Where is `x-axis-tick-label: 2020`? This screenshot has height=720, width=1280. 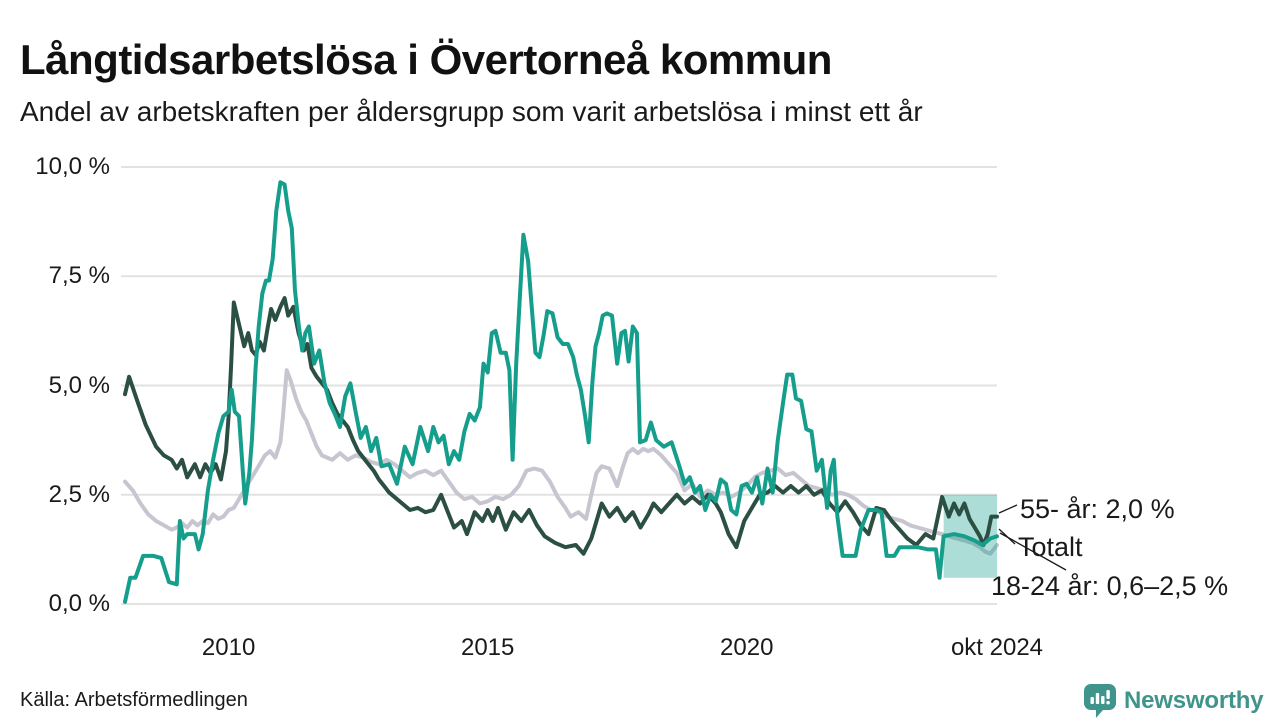 x-axis-tick-label: 2020 is located at coordinates (747, 647).